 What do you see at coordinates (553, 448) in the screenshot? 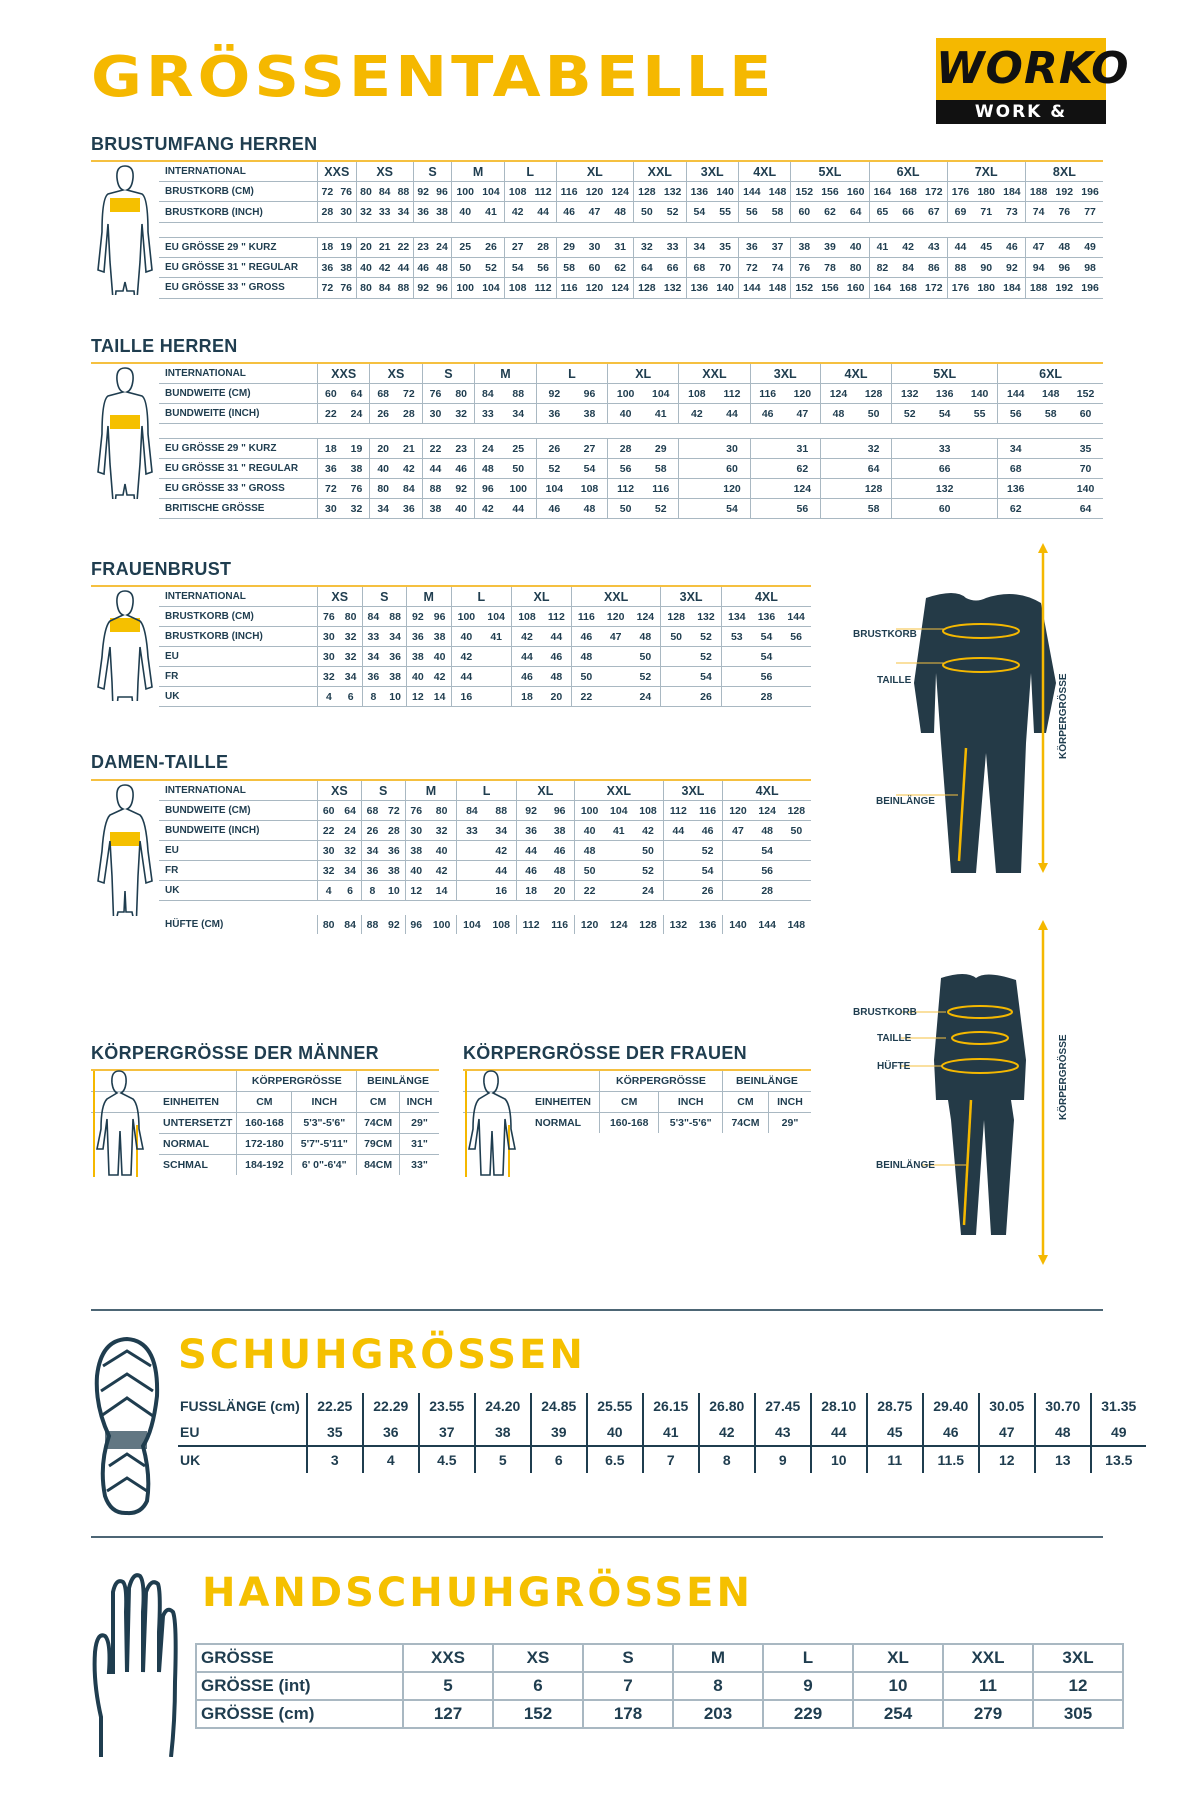
I see `table-cell: 26` at bounding box center [553, 448].